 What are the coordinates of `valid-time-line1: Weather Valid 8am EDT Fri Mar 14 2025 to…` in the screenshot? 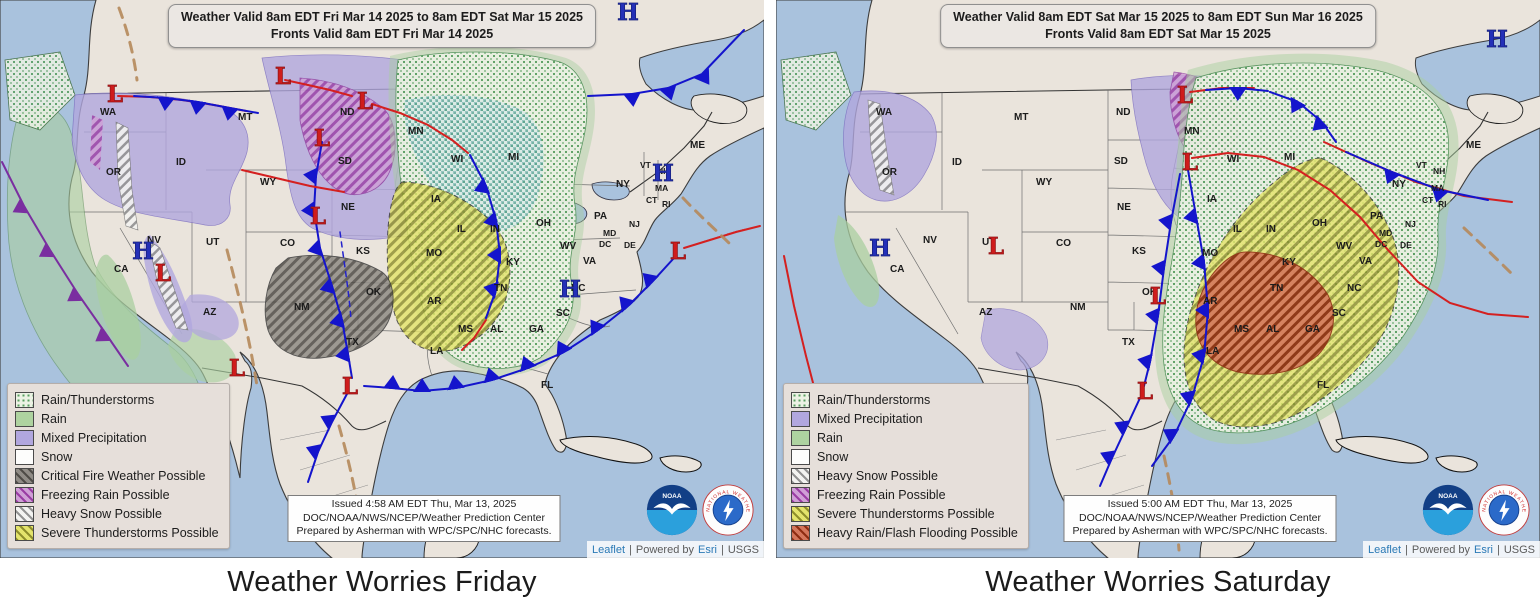 It's located at (382, 17).